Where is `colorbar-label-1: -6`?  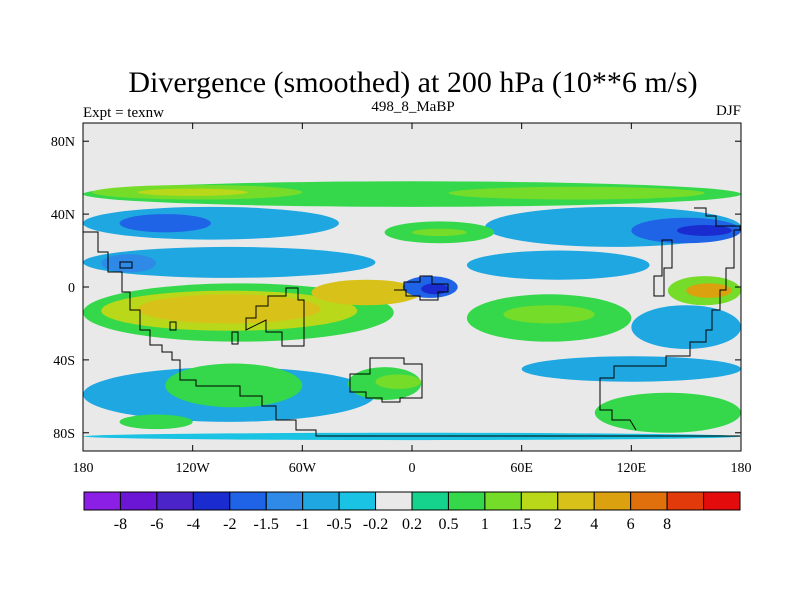 colorbar-label-1: -6 is located at coordinates (156, 524).